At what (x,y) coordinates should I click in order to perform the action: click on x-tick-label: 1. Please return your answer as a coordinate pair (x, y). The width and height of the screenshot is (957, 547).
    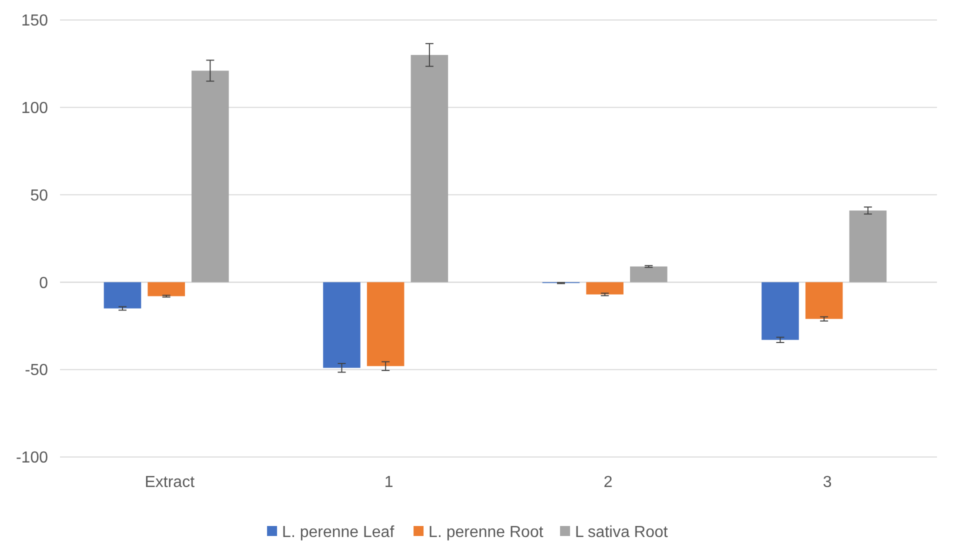
    Looking at the image, I should click on (389, 482).